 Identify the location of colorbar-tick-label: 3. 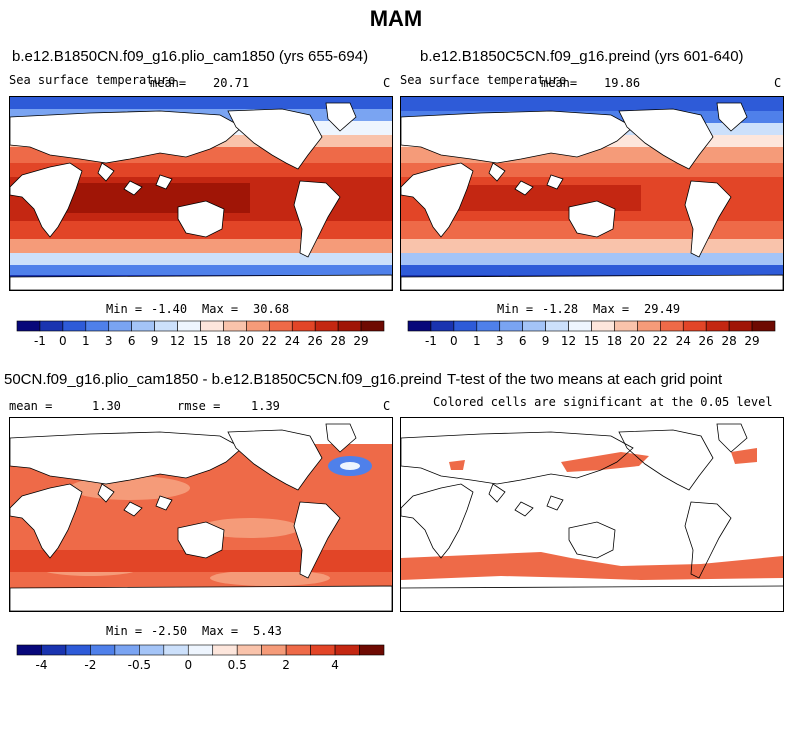
(500, 341).